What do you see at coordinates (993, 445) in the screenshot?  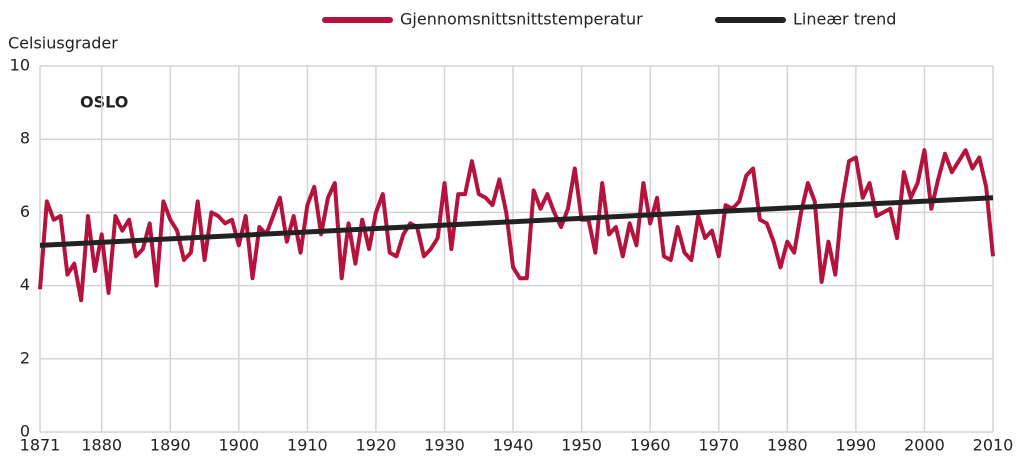 I see `x-tick-label: 2010` at bounding box center [993, 445].